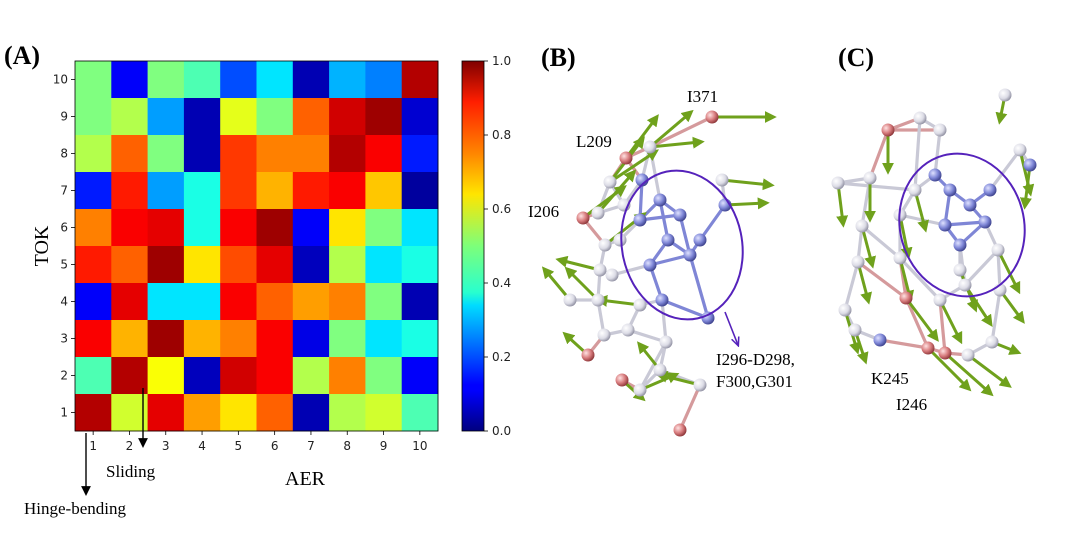  What do you see at coordinates (166, 446) in the screenshot?
I see `x-tick-label: 3` at bounding box center [166, 446].